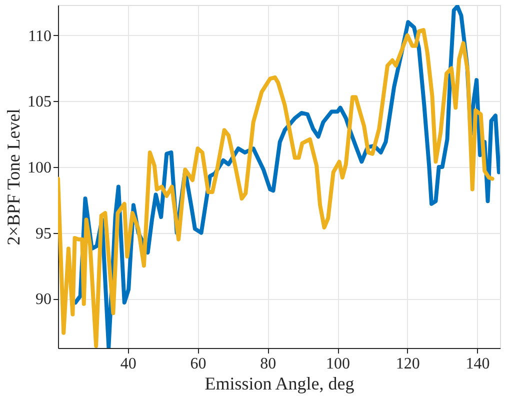 The width and height of the screenshot is (520, 410). I want to click on x-tick-label: 120, so click(408, 364).